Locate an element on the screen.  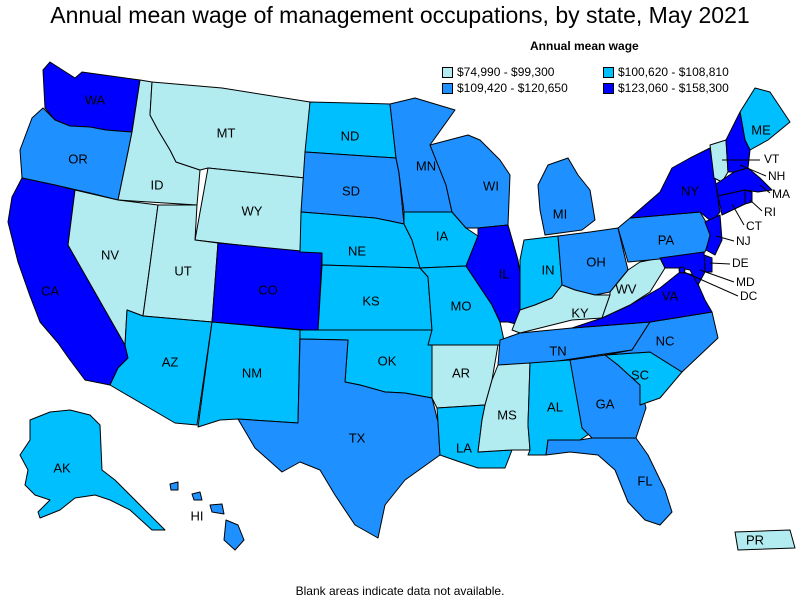
legend-item-tier-1: $74,990 - $99,300 is located at coordinates (498, 72).